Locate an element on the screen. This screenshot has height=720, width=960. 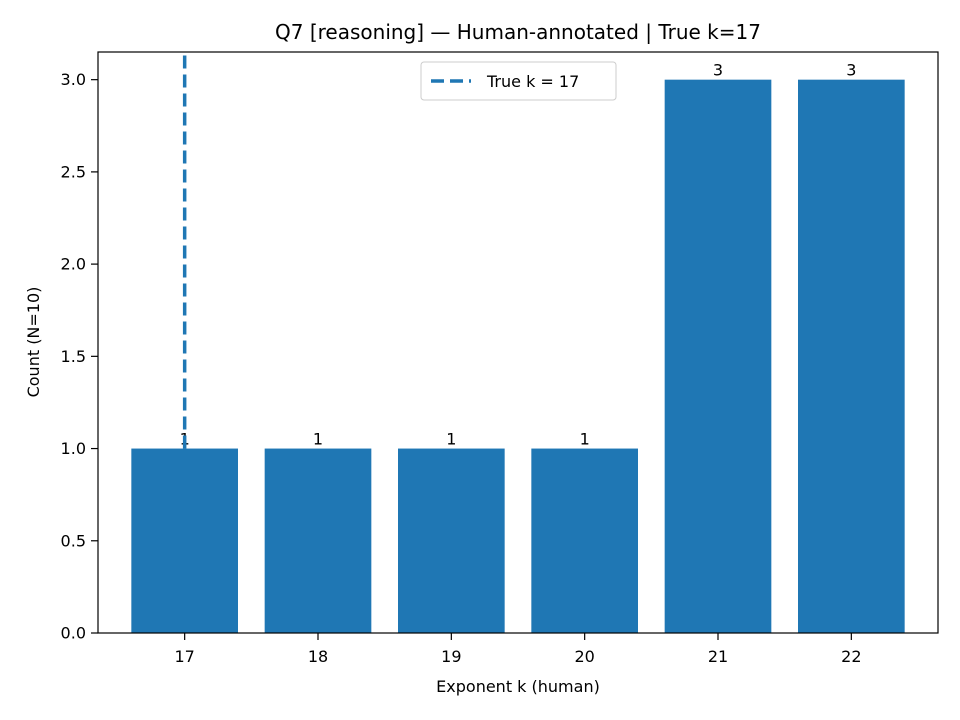
y-tick-label: 1.0 is located at coordinates (73, 448).